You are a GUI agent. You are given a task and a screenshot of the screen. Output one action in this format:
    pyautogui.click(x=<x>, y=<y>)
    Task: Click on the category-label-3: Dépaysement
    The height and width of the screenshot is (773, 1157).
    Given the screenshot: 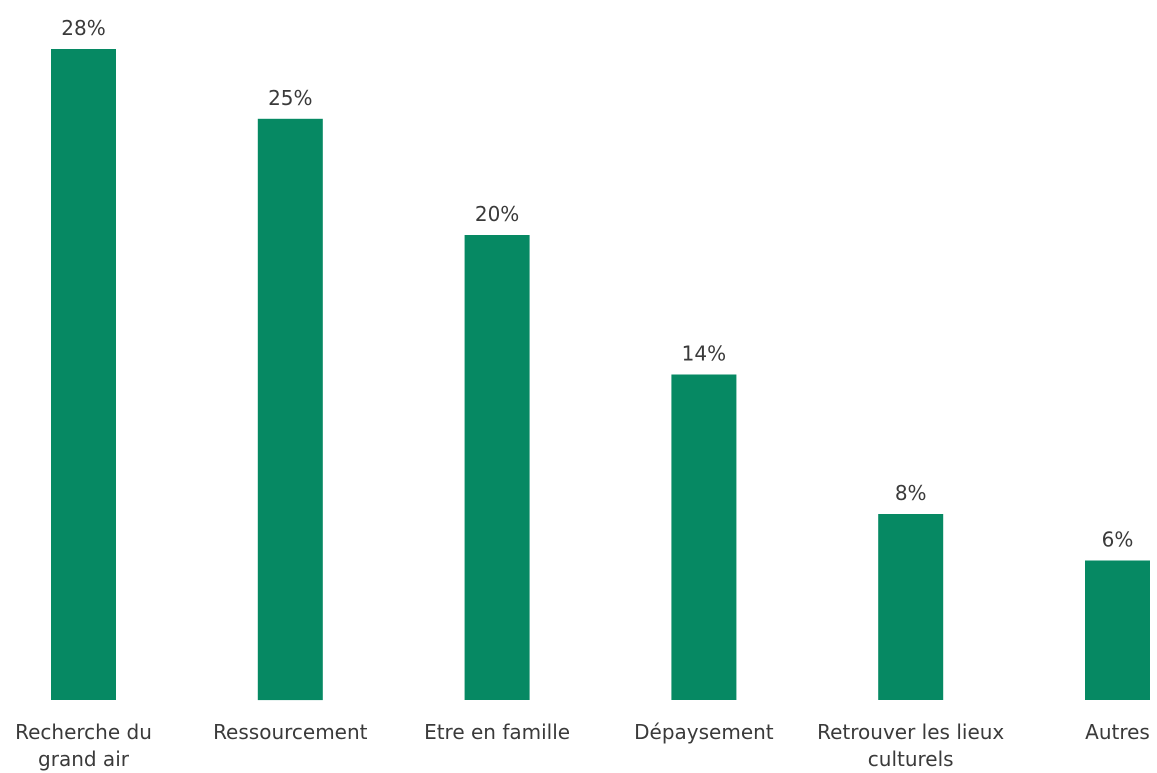 What is the action you would take?
    pyautogui.click(x=704, y=732)
    